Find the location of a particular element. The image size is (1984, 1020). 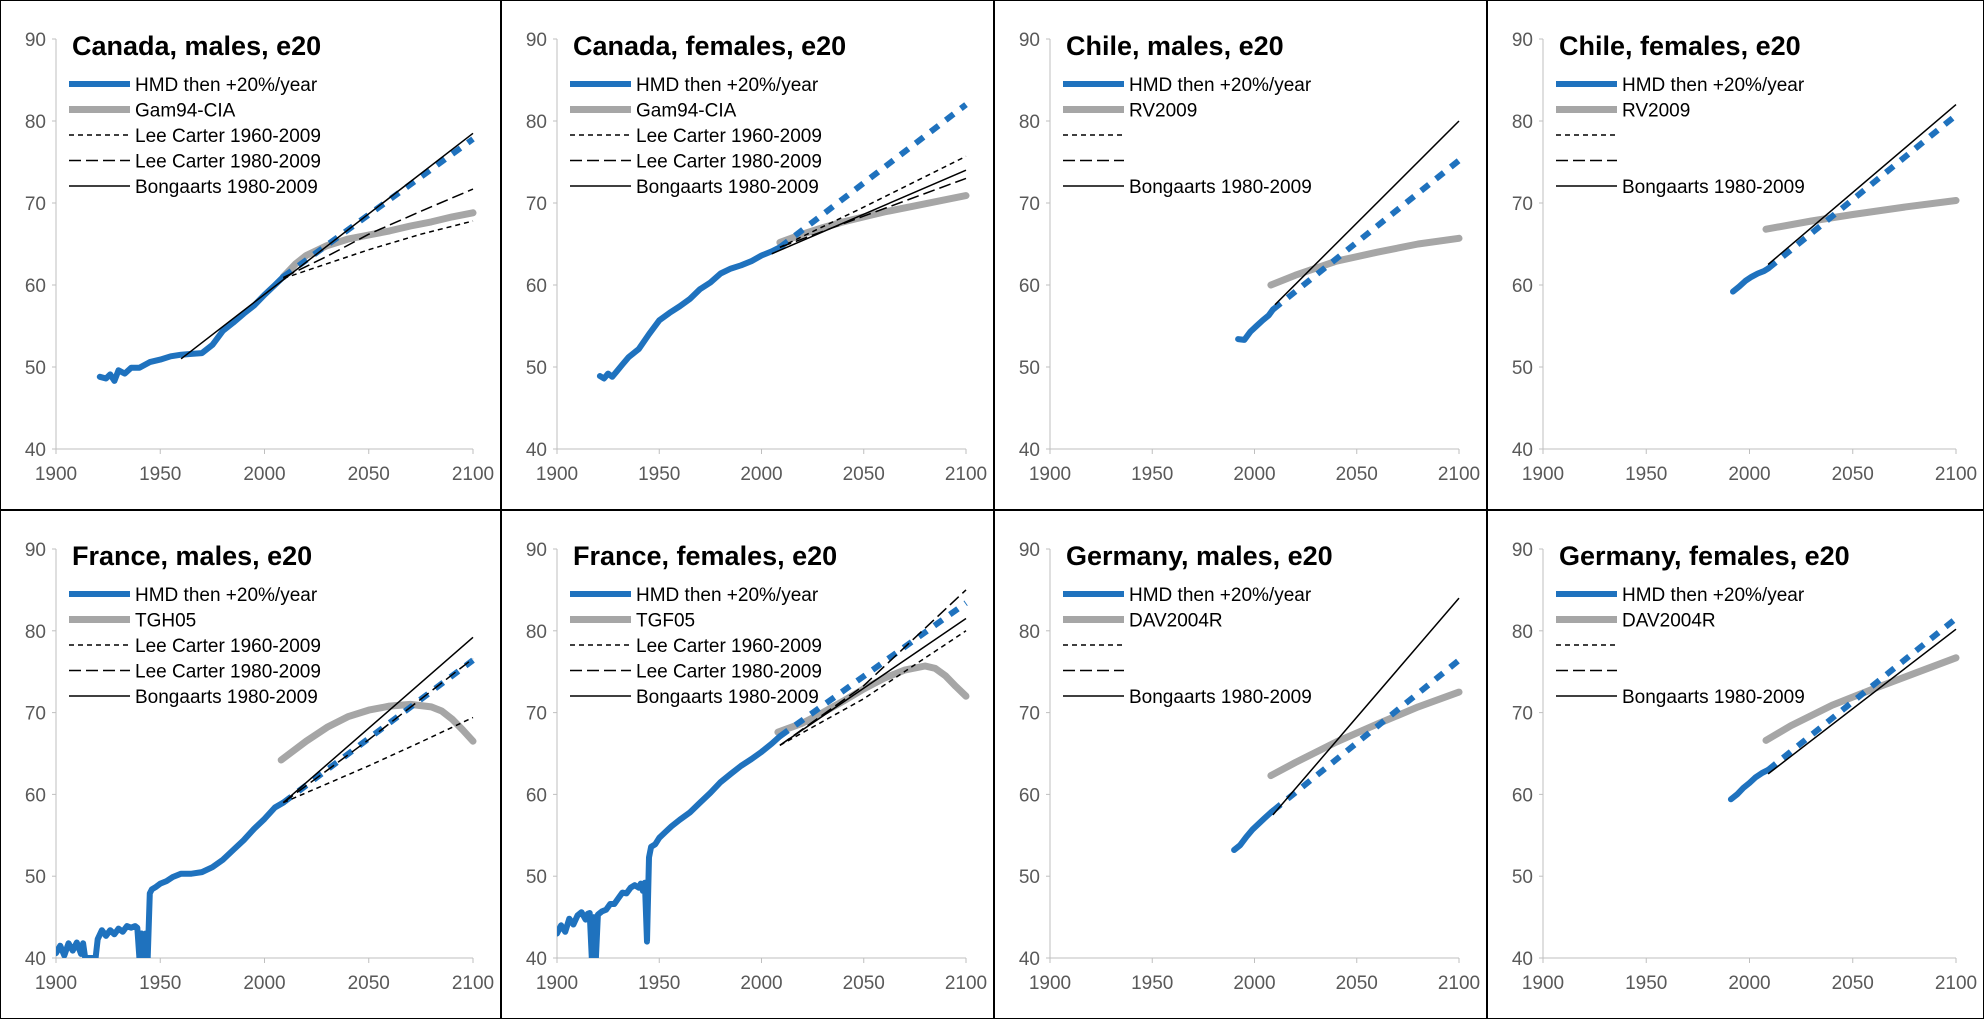

series-tgh05 is located at coordinates (377, 732).